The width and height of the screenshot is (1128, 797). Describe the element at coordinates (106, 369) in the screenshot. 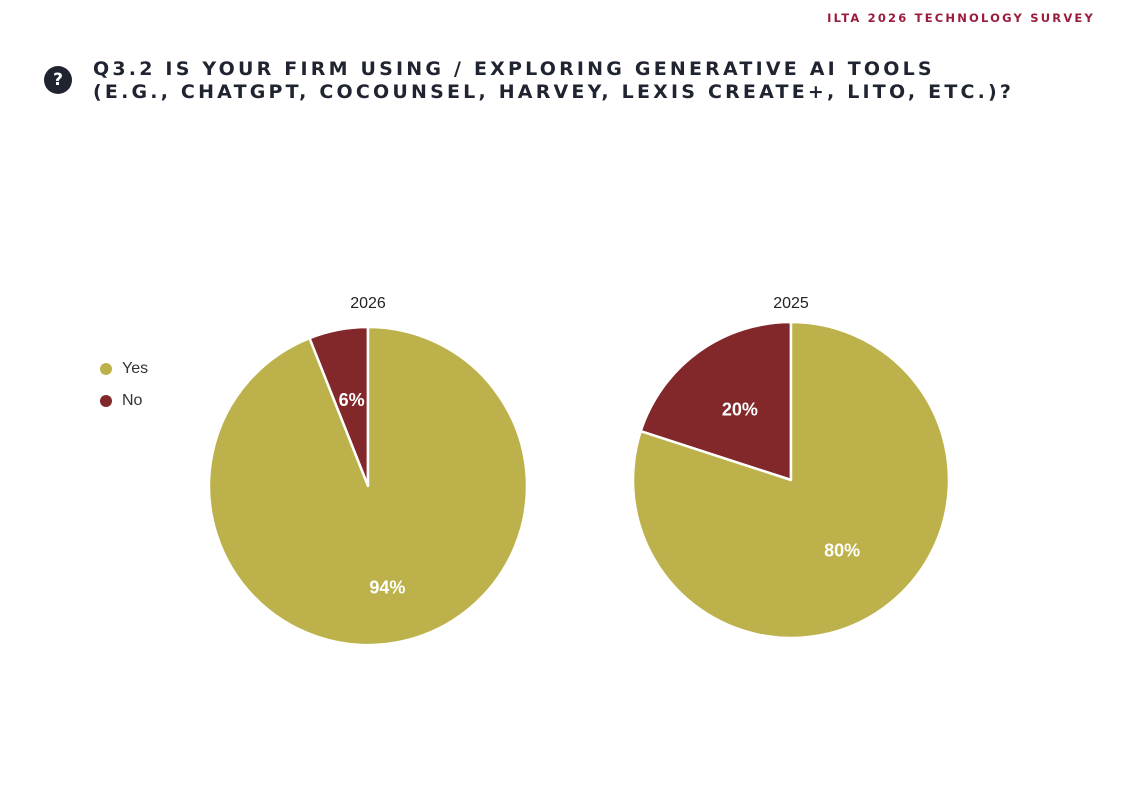

I see `legend-swatch-yes` at that location.